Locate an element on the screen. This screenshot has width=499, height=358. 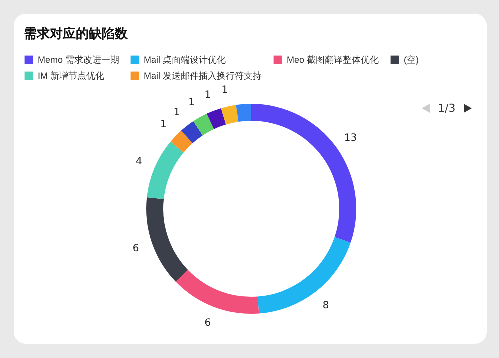
chart-title: 需求对应的缺陷数 is located at coordinates (76, 34).